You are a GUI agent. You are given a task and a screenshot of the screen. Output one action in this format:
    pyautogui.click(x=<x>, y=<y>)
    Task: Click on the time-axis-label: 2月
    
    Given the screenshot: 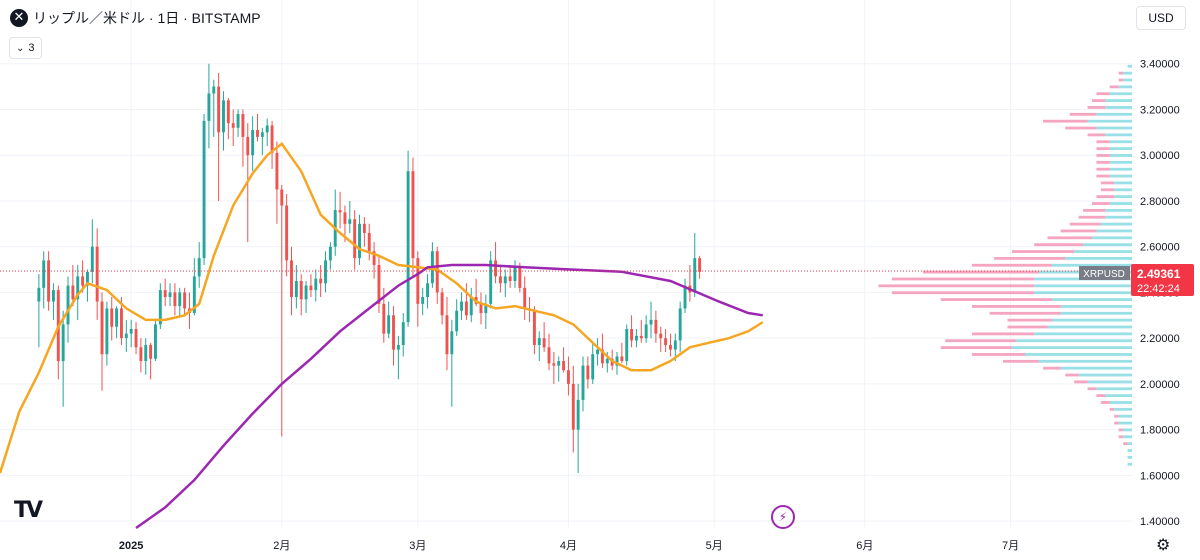 What is the action you would take?
    pyautogui.click(x=281, y=546)
    